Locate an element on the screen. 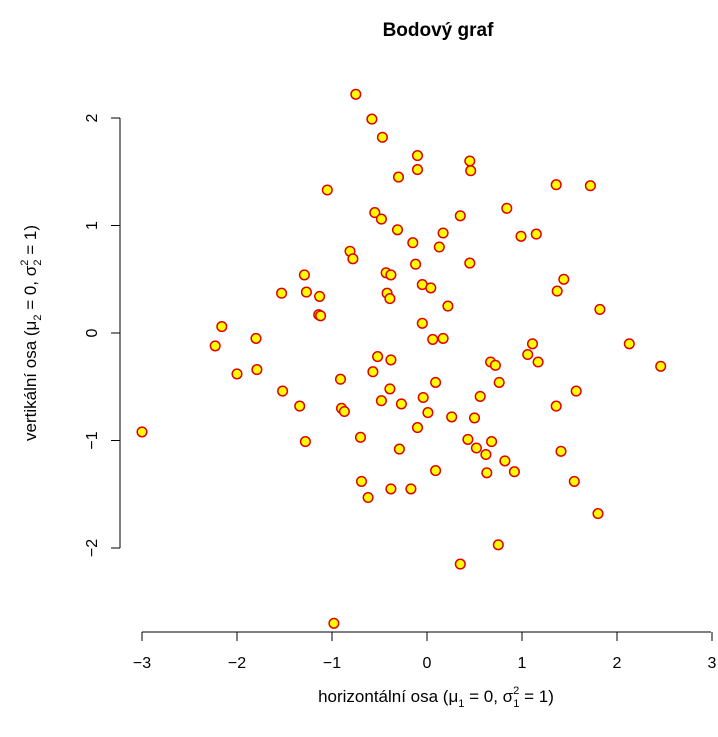 The width and height of the screenshot is (718, 737). x-tick-label: 0 is located at coordinates (427, 663).